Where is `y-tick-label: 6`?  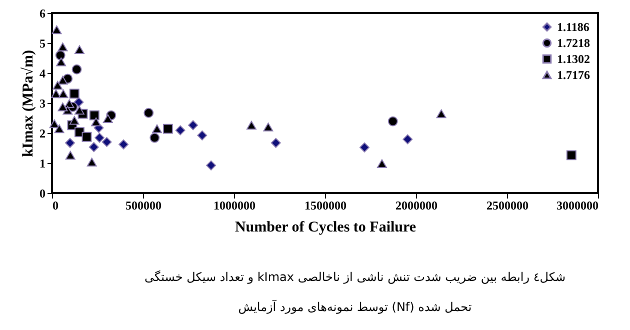 y-tick-label: 6 is located at coordinates (43, 13).